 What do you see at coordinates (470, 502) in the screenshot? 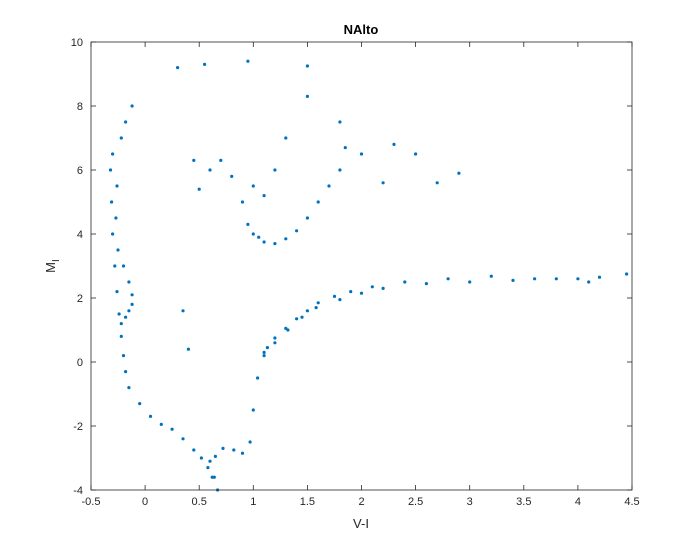
I see `x-tick-label-7: 3` at bounding box center [470, 502].